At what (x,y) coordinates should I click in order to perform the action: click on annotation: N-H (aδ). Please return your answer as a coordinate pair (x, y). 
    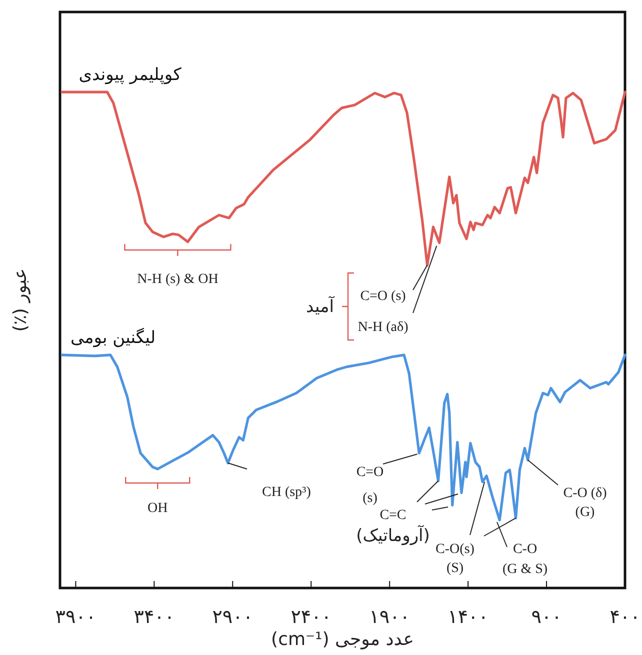
    Looking at the image, I should click on (383, 327).